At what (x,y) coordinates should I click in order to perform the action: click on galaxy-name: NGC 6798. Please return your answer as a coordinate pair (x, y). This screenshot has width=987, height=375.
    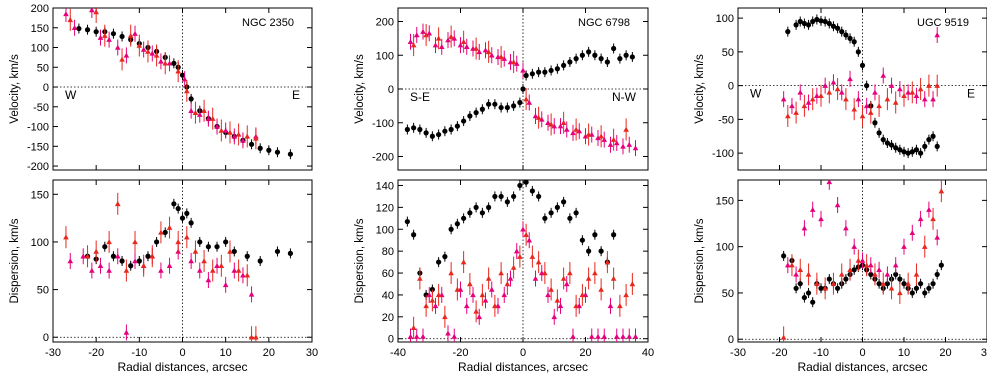
    Looking at the image, I should click on (604, 23).